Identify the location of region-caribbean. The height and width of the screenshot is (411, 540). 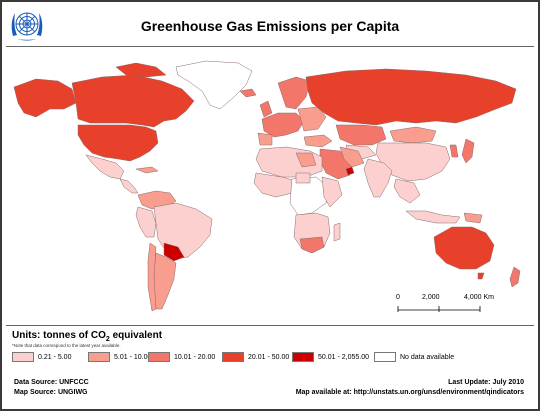
(147, 170).